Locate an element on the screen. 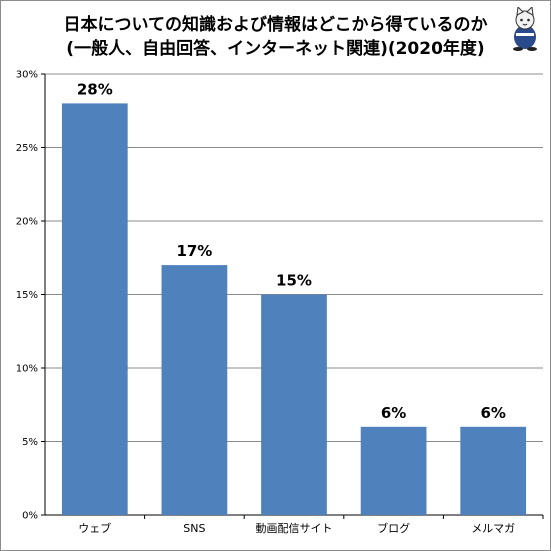 This screenshot has width=551, height=551. y-tick-label: 20% is located at coordinates (27, 222).